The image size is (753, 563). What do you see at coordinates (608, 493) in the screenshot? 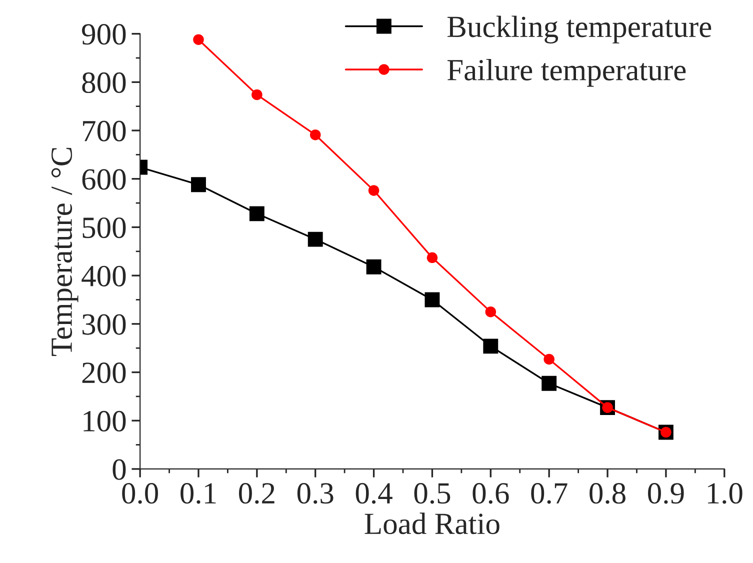
I see `x-tick-label: 0.8` at bounding box center [608, 493].